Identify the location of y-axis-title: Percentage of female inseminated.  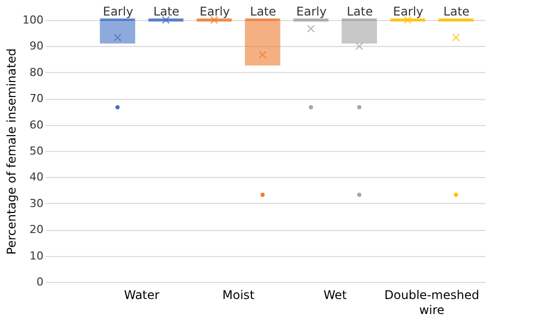
(11, 151).